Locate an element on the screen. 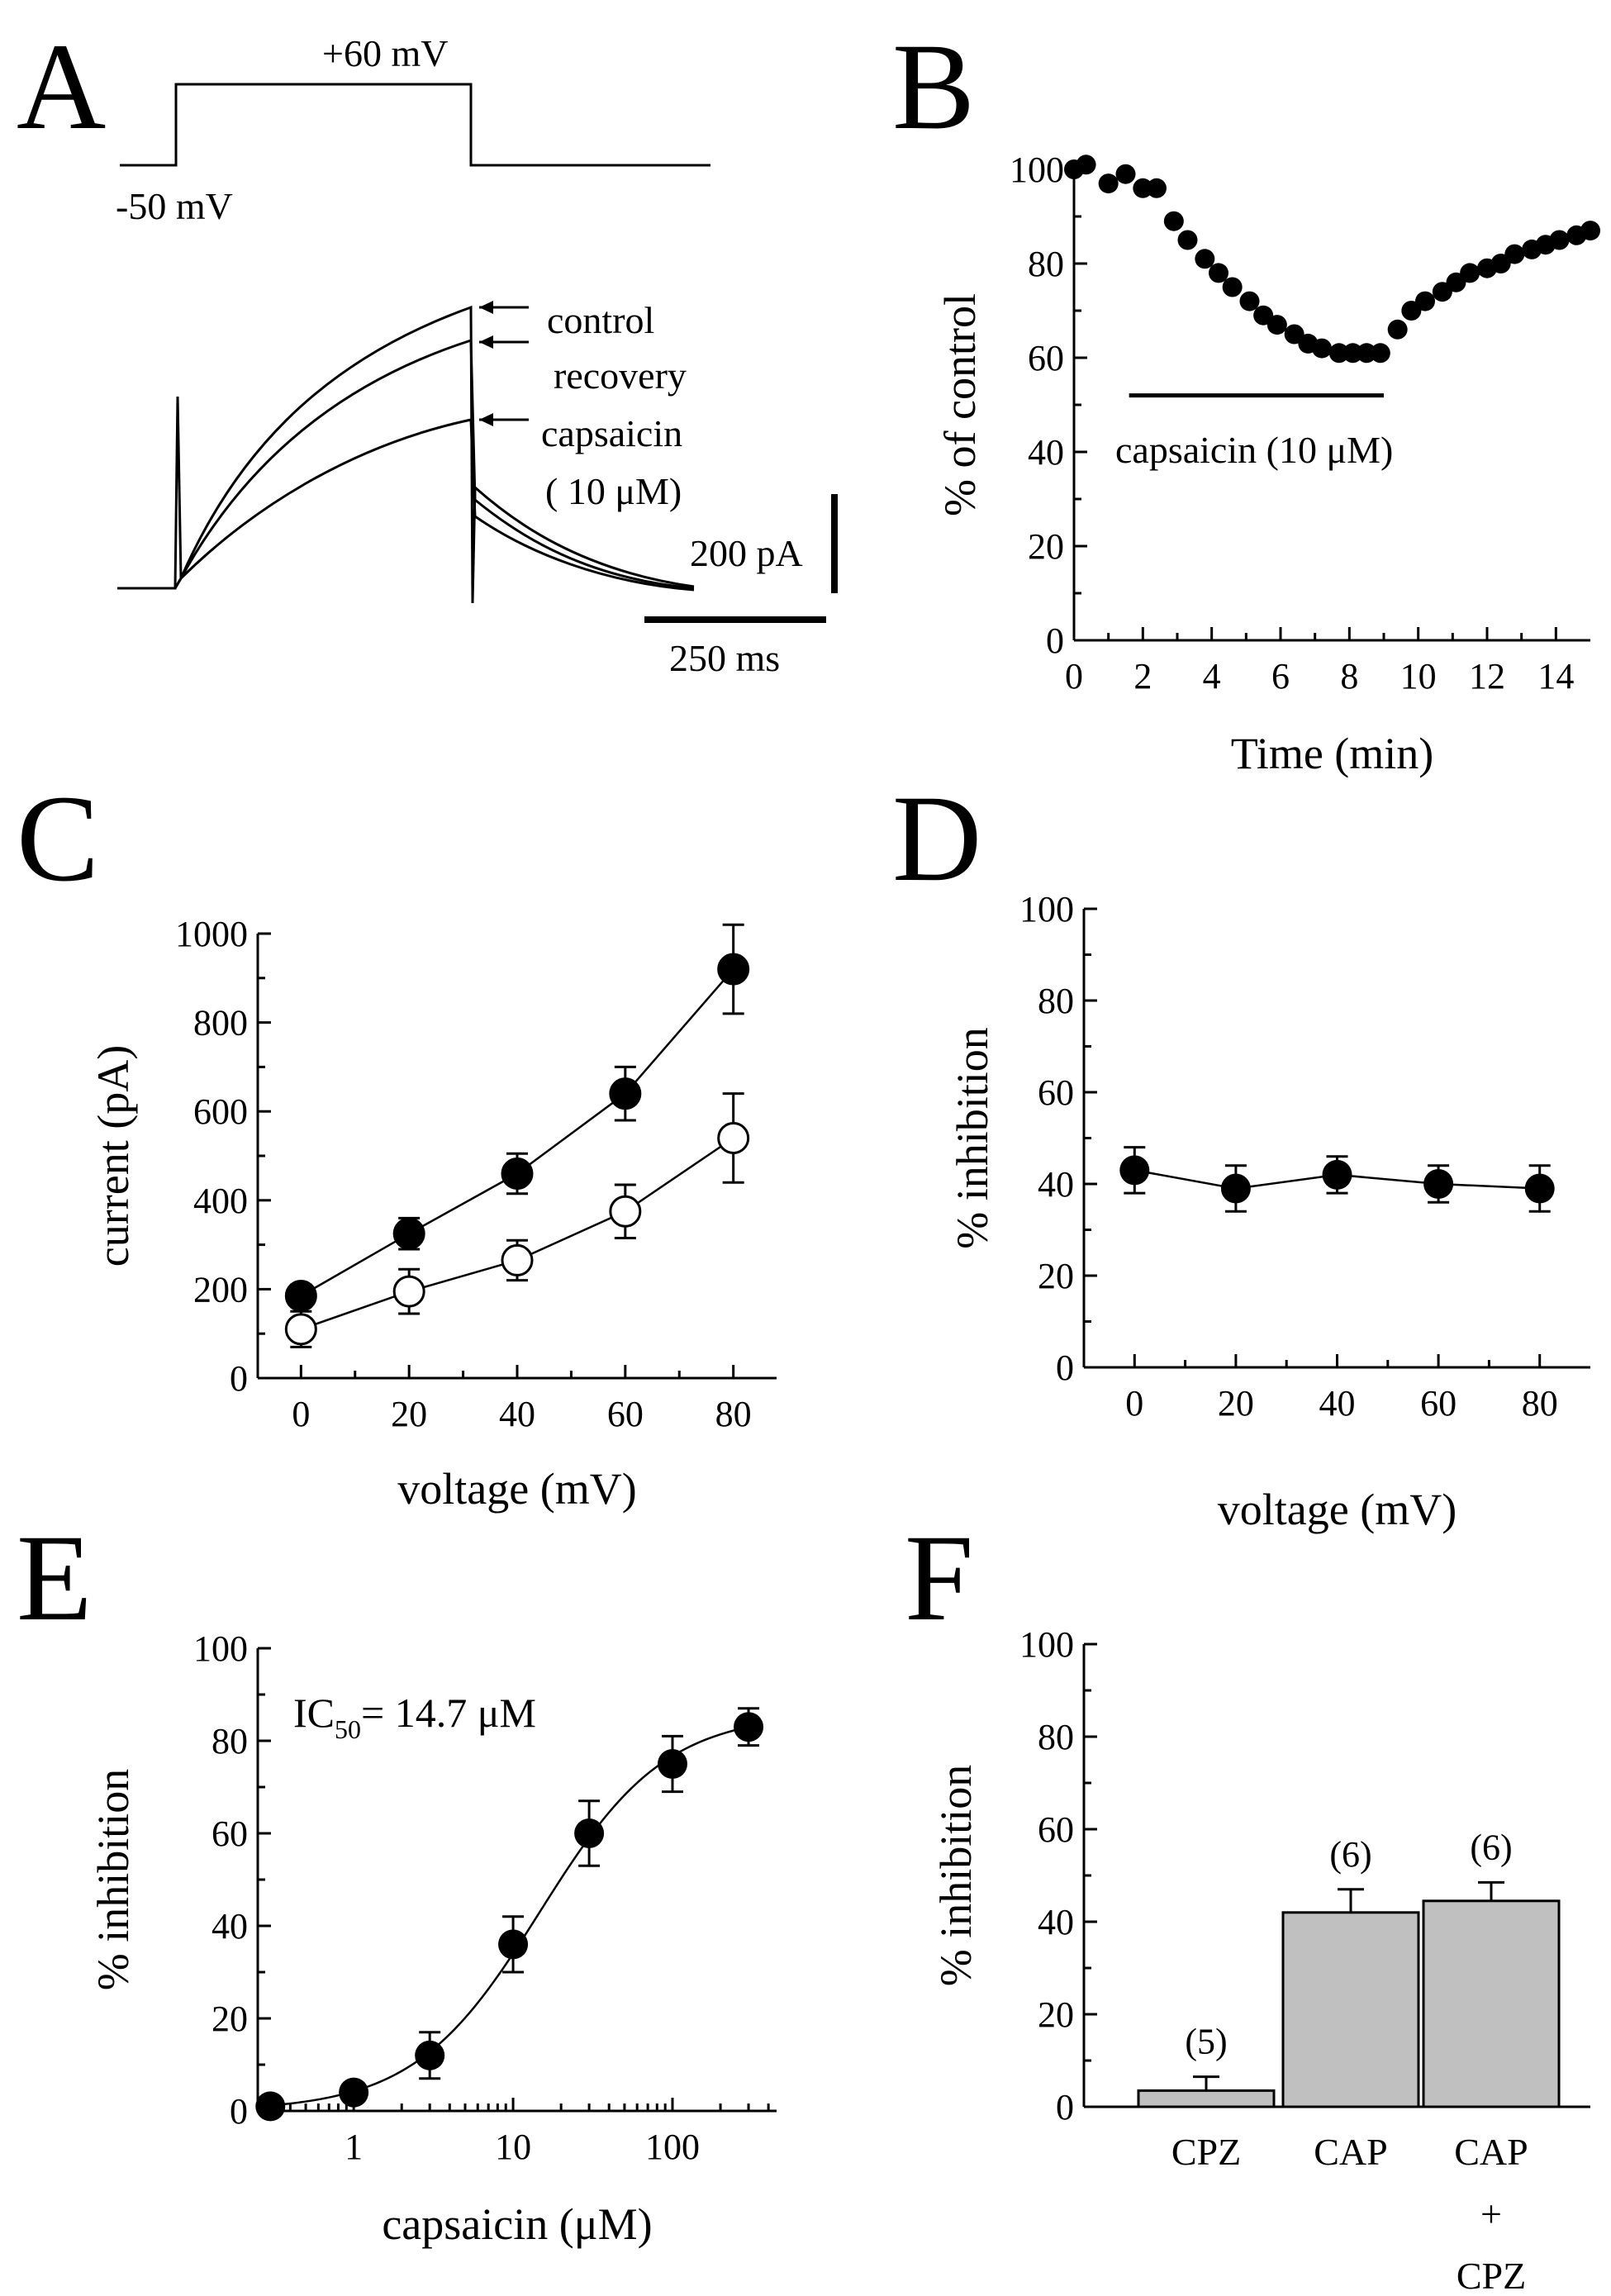 This screenshot has width=1611, height=2296. x-axis-label: voltage (mV) is located at coordinates (516, 1489).